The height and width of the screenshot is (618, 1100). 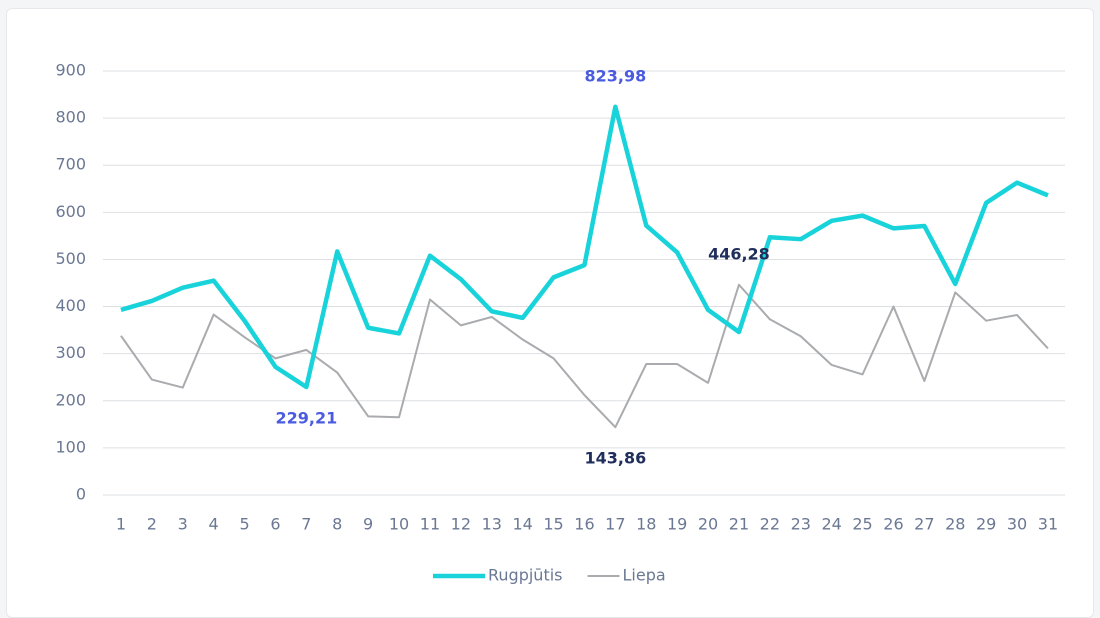 I want to click on x-tick-label: 26, so click(x=893, y=524).